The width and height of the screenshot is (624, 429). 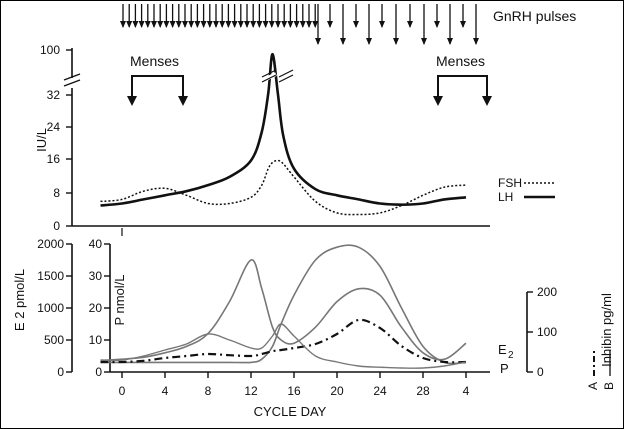 What do you see at coordinates (54, 127) in the screenshot?
I see `top-y-tick-label: 24` at bounding box center [54, 127].